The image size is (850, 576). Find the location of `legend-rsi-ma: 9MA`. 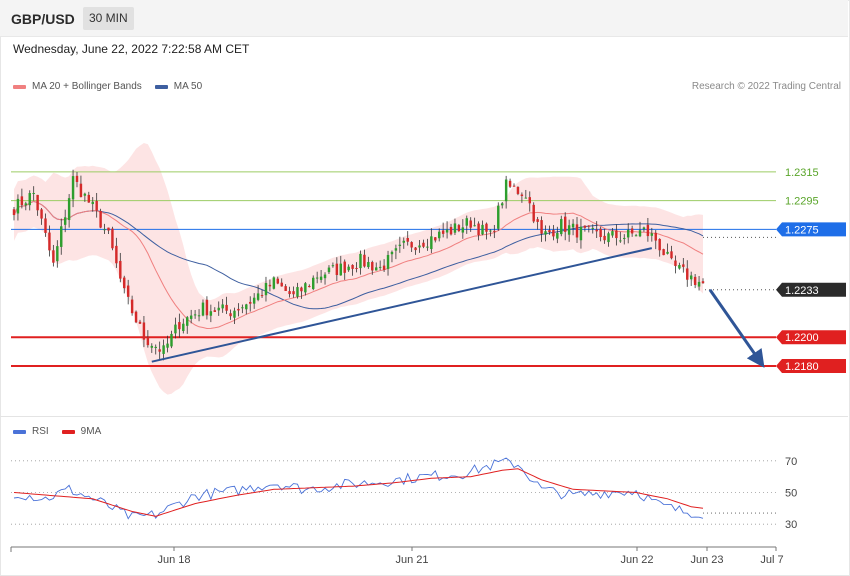

legend-rsi-ma: 9MA is located at coordinates (81, 431).